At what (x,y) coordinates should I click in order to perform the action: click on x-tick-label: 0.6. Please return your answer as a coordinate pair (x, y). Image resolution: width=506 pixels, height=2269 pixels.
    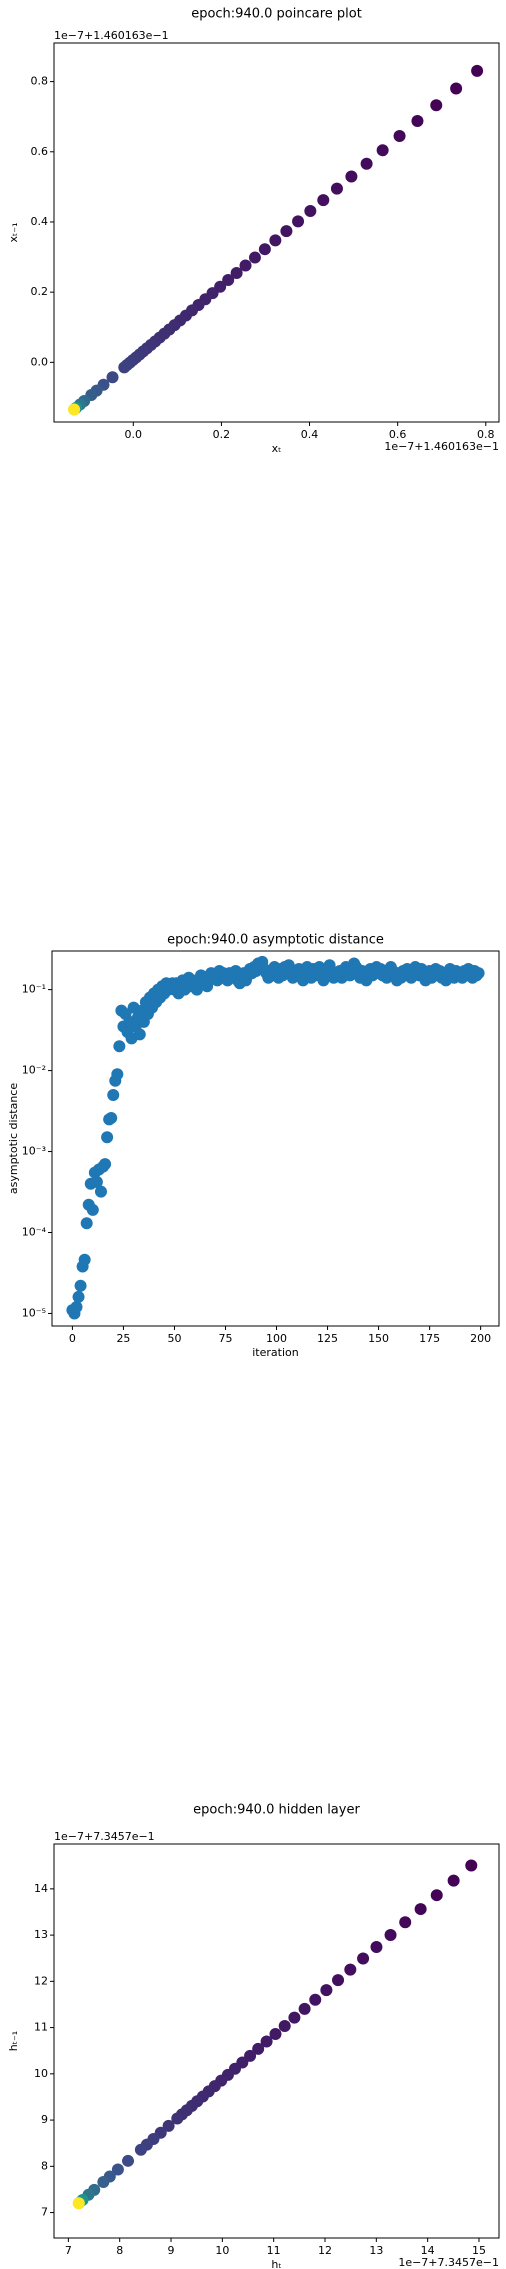
    Looking at the image, I should click on (398, 434).